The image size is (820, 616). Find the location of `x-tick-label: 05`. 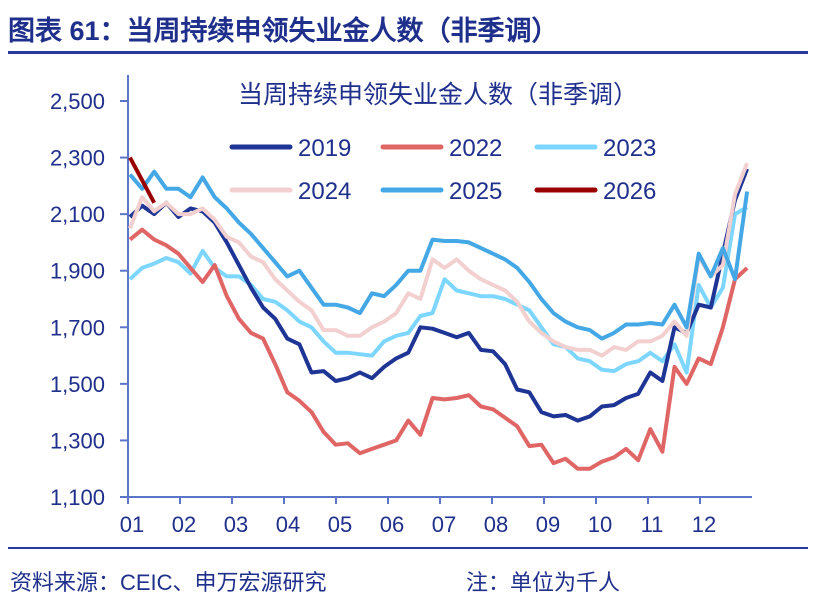

x-tick-label: 05 is located at coordinates (340, 524).